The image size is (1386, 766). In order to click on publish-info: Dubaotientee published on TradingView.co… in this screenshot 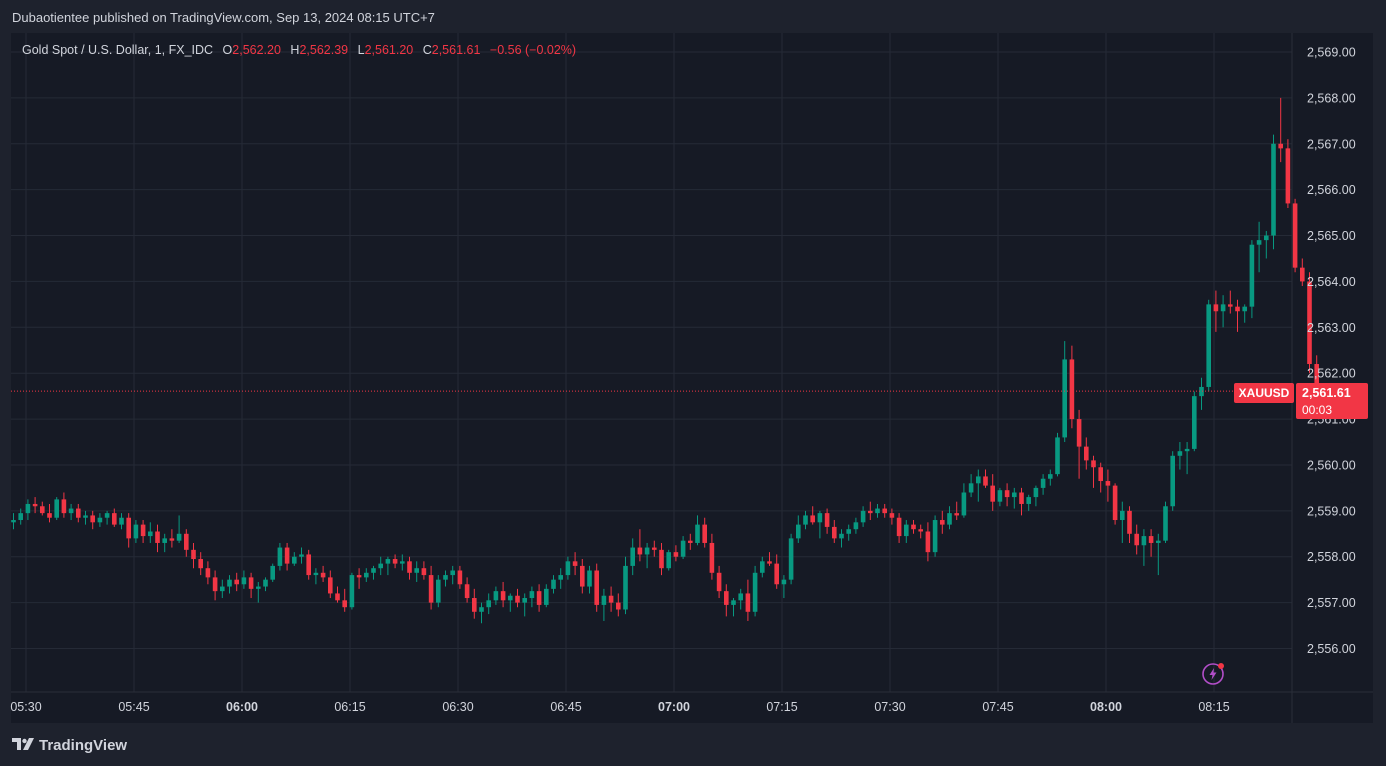, I will do `click(223, 17)`.